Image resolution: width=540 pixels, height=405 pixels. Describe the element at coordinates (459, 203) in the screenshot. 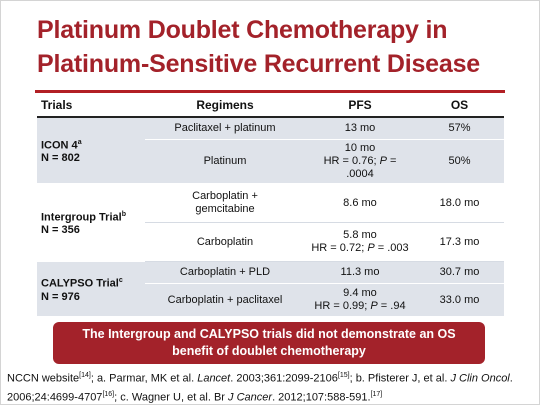

I see `os-cell: 18.0 mo` at that location.